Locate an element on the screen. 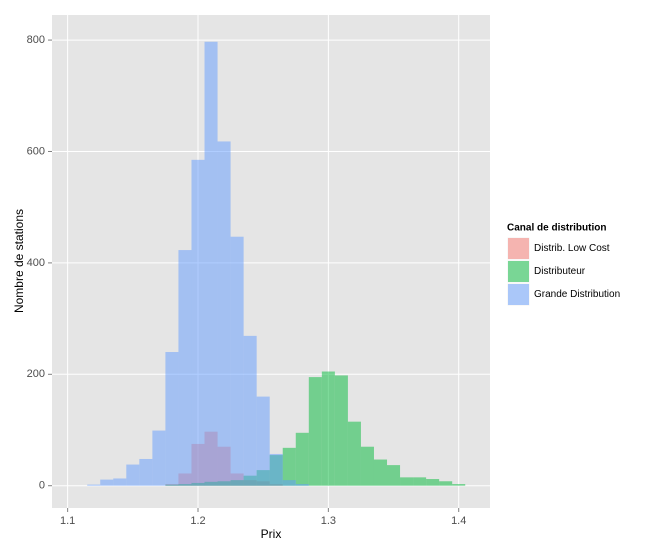  y-tick-label: 400 is located at coordinates (36, 263).